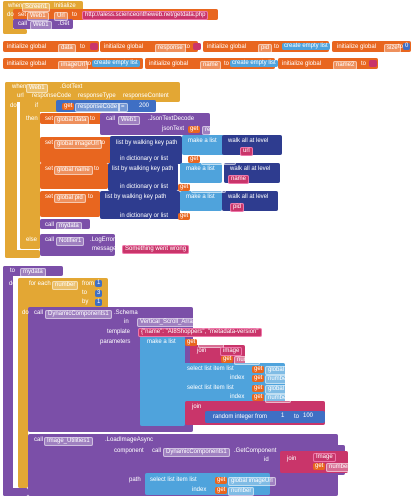 The width and height of the screenshot is (411, 500). Describe the element at coordinates (281, 389) in the screenshot. I see `block-label: global pid` at that location.